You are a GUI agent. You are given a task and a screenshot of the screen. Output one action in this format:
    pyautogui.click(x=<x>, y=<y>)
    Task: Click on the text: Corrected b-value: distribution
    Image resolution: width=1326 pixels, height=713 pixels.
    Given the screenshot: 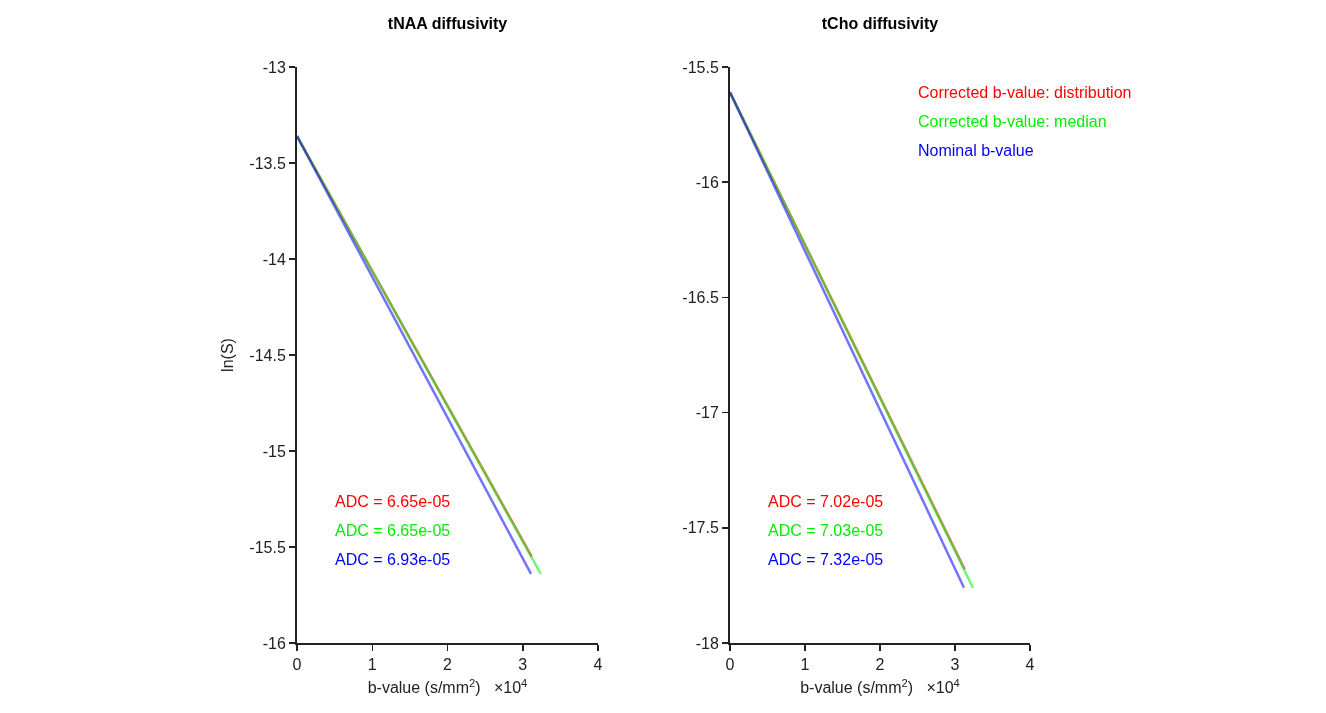 What is the action you would take?
    pyautogui.click(x=1025, y=92)
    